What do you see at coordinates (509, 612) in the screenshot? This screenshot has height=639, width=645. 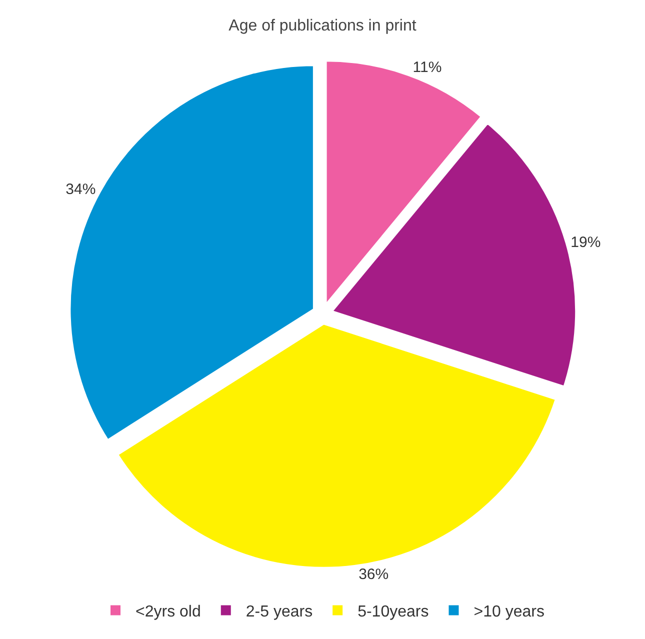 I see `legend-label: >10 years` at bounding box center [509, 612].